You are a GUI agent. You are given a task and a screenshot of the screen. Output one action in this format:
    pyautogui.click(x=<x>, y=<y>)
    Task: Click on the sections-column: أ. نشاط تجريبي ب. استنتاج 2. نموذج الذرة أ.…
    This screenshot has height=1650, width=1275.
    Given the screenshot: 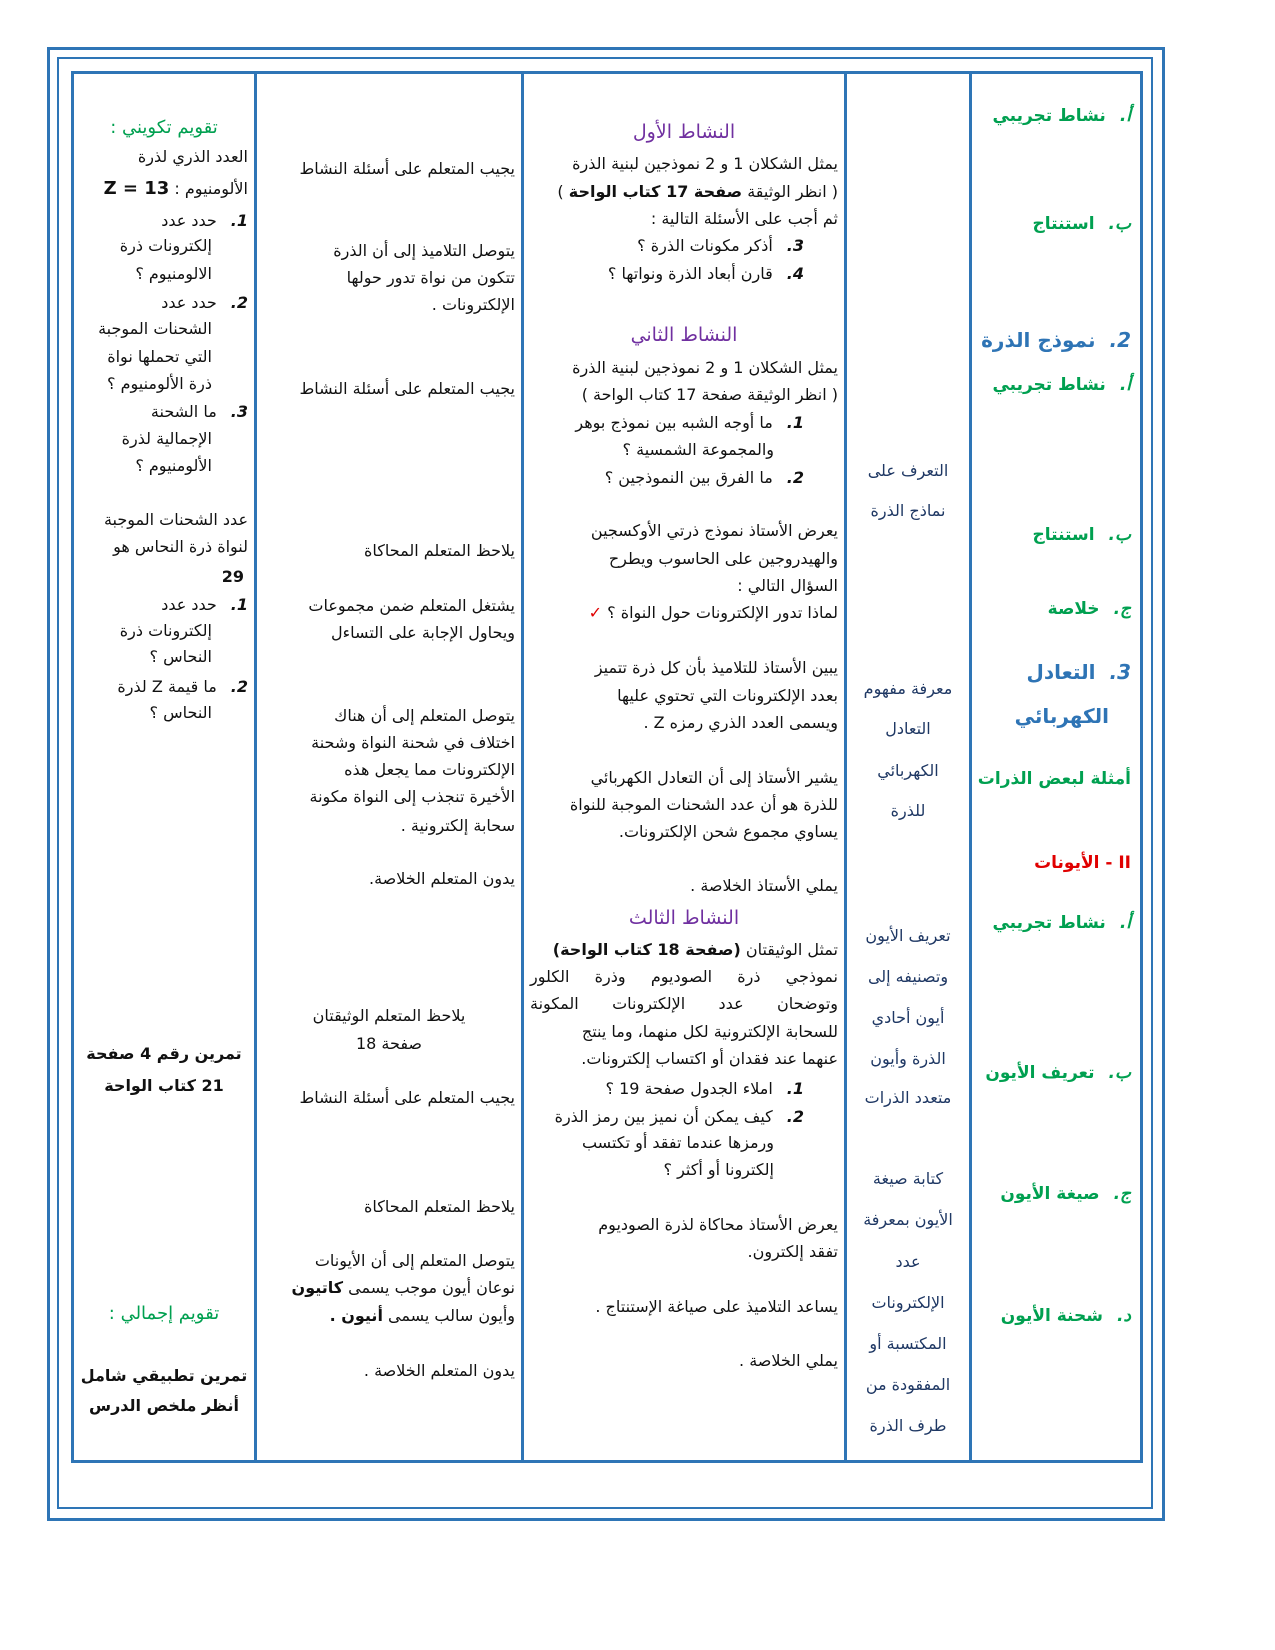 What is the action you would take?
    pyautogui.click(x=1054, y=766)
    